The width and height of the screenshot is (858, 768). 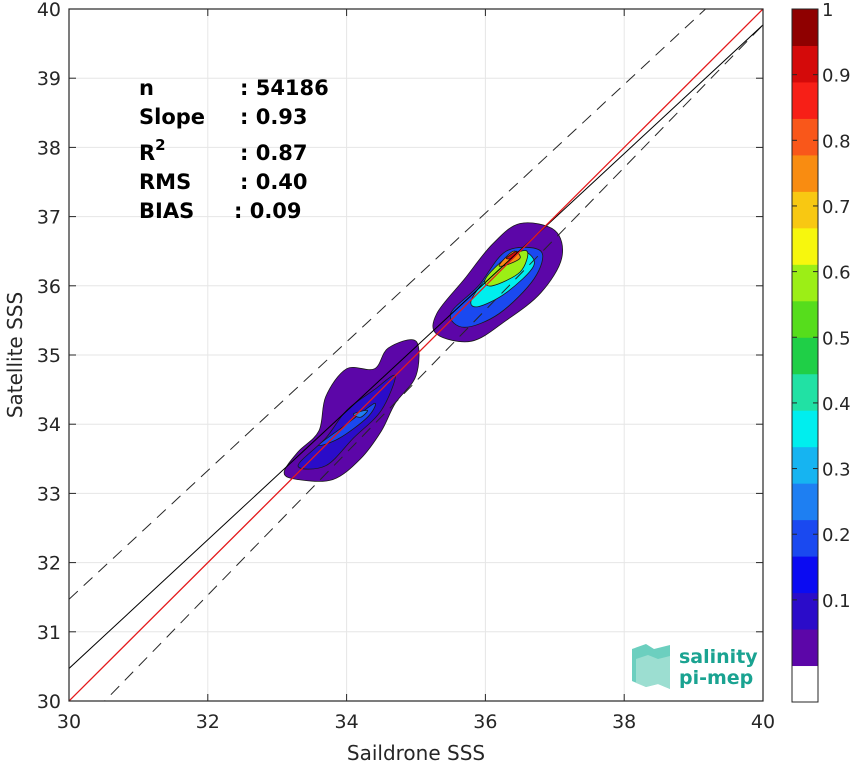 What do you see at coordinates (827, 10) in the screenshot?
I see `colorbar-tick-label: 1` at bounding box center [827, 10].